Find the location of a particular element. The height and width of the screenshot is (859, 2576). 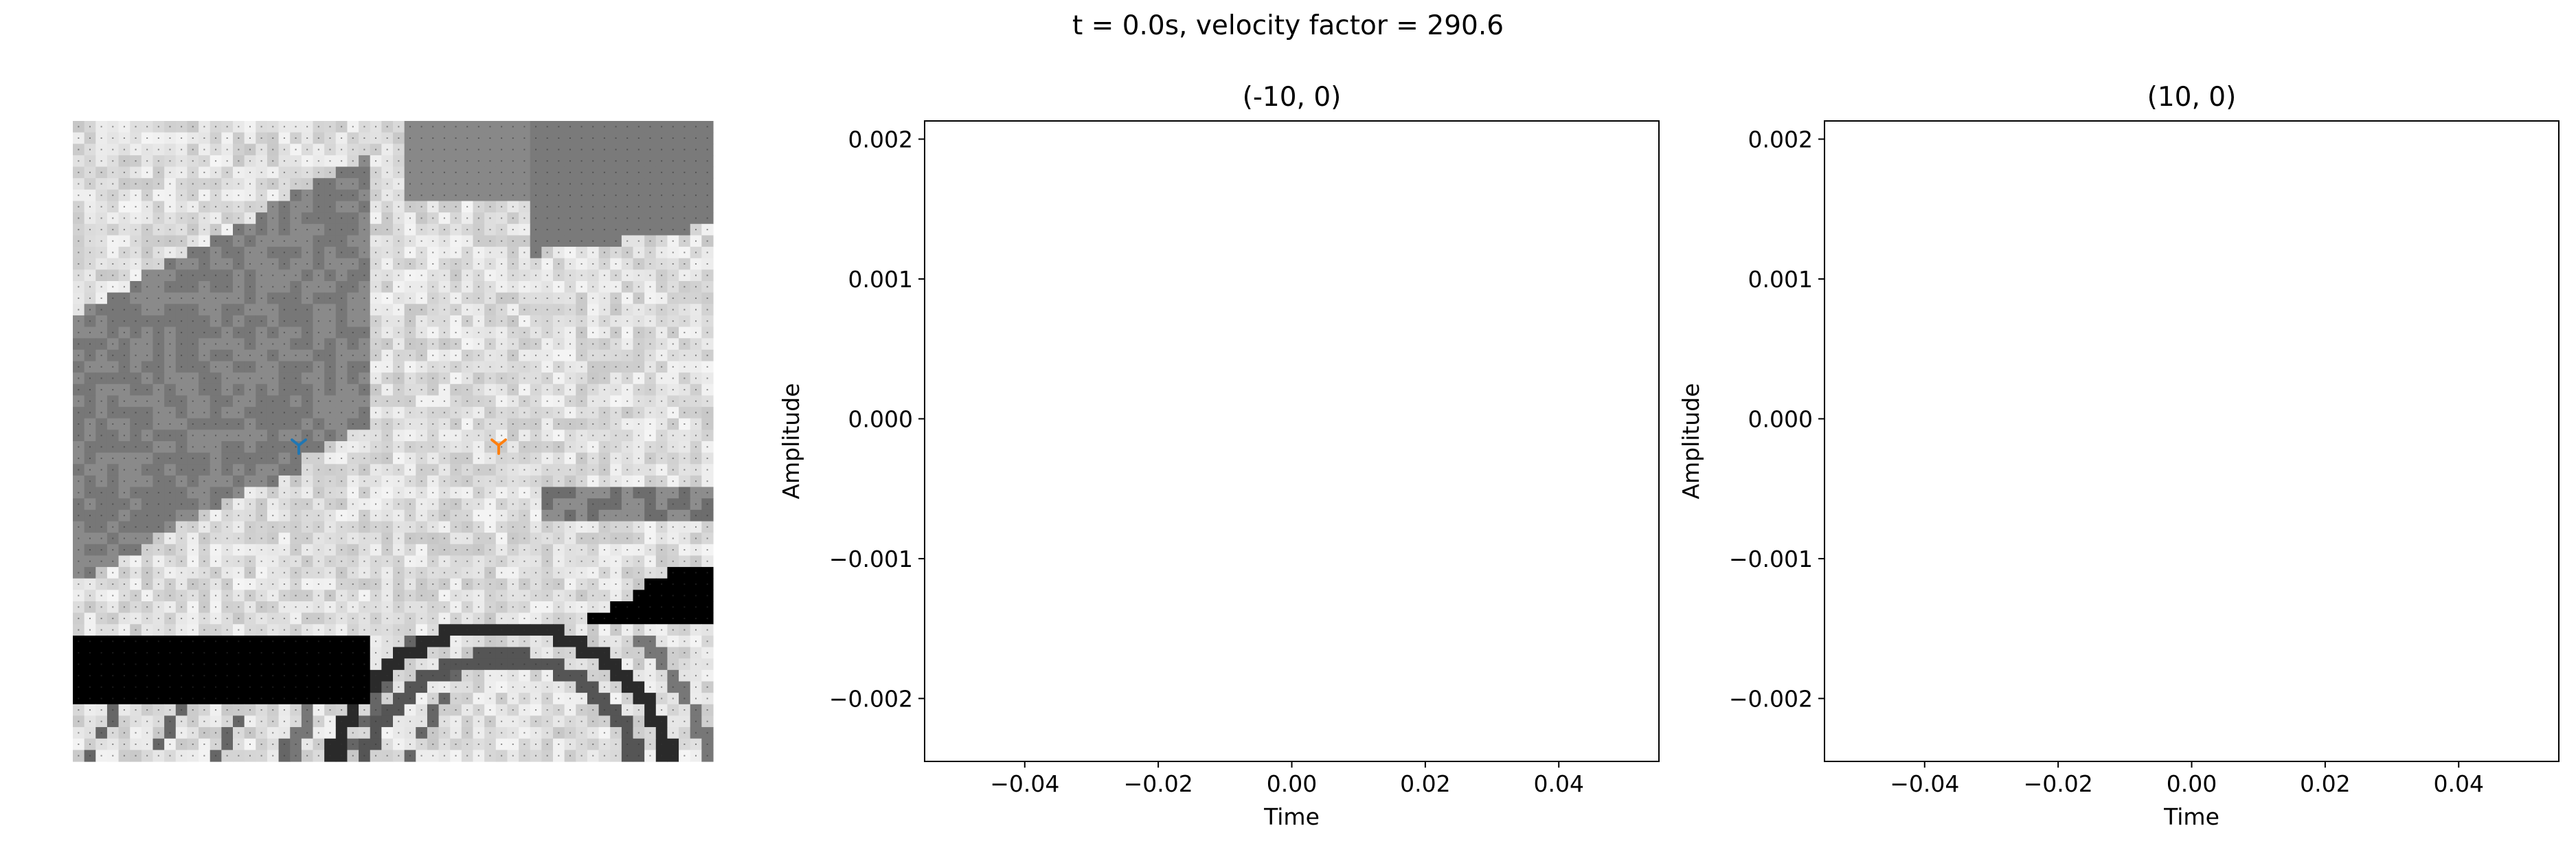

figure-suptitle: t = 0.0s, velocity factor = 290.6 is located at coordinates (1288, 25).